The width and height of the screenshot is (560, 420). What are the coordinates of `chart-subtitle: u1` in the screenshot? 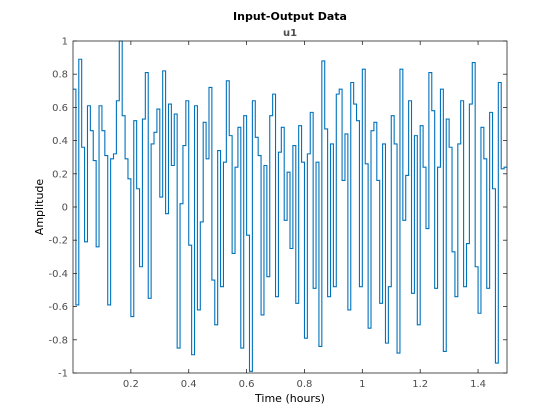 It's located at (290, 33).